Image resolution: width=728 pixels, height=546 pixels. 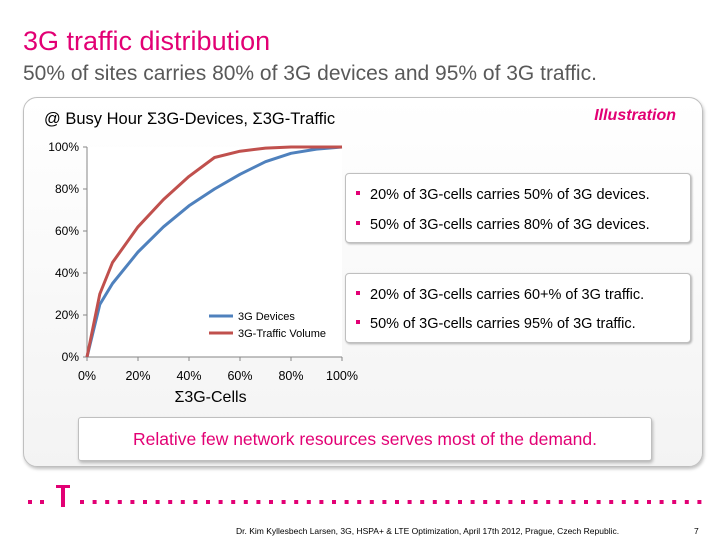 What do you see at coordinates (63, 496) in the screenshot?
I see `telekom-logo` at bounding box center [63, 496].